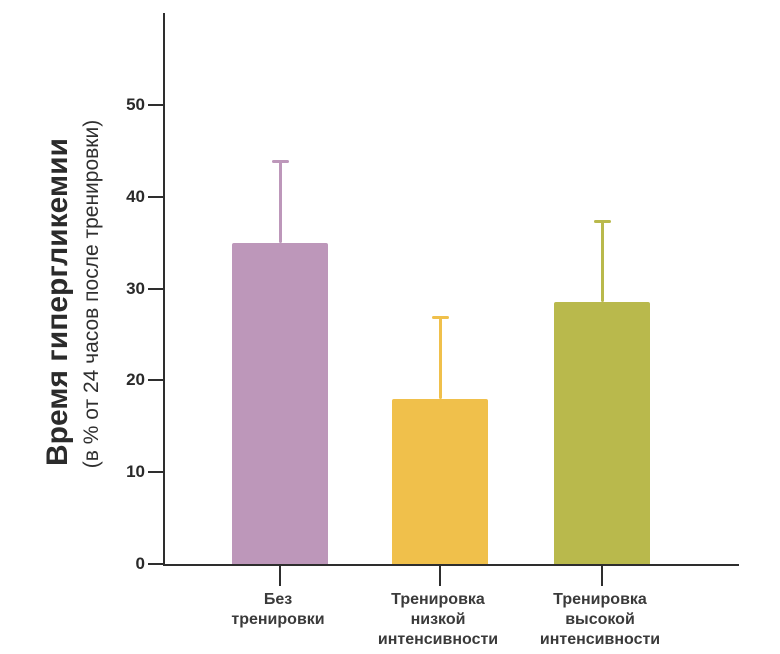  Describe the element at coordinates (135, 288) in the screenshot. I see `y-tick-label: 30` at that location.